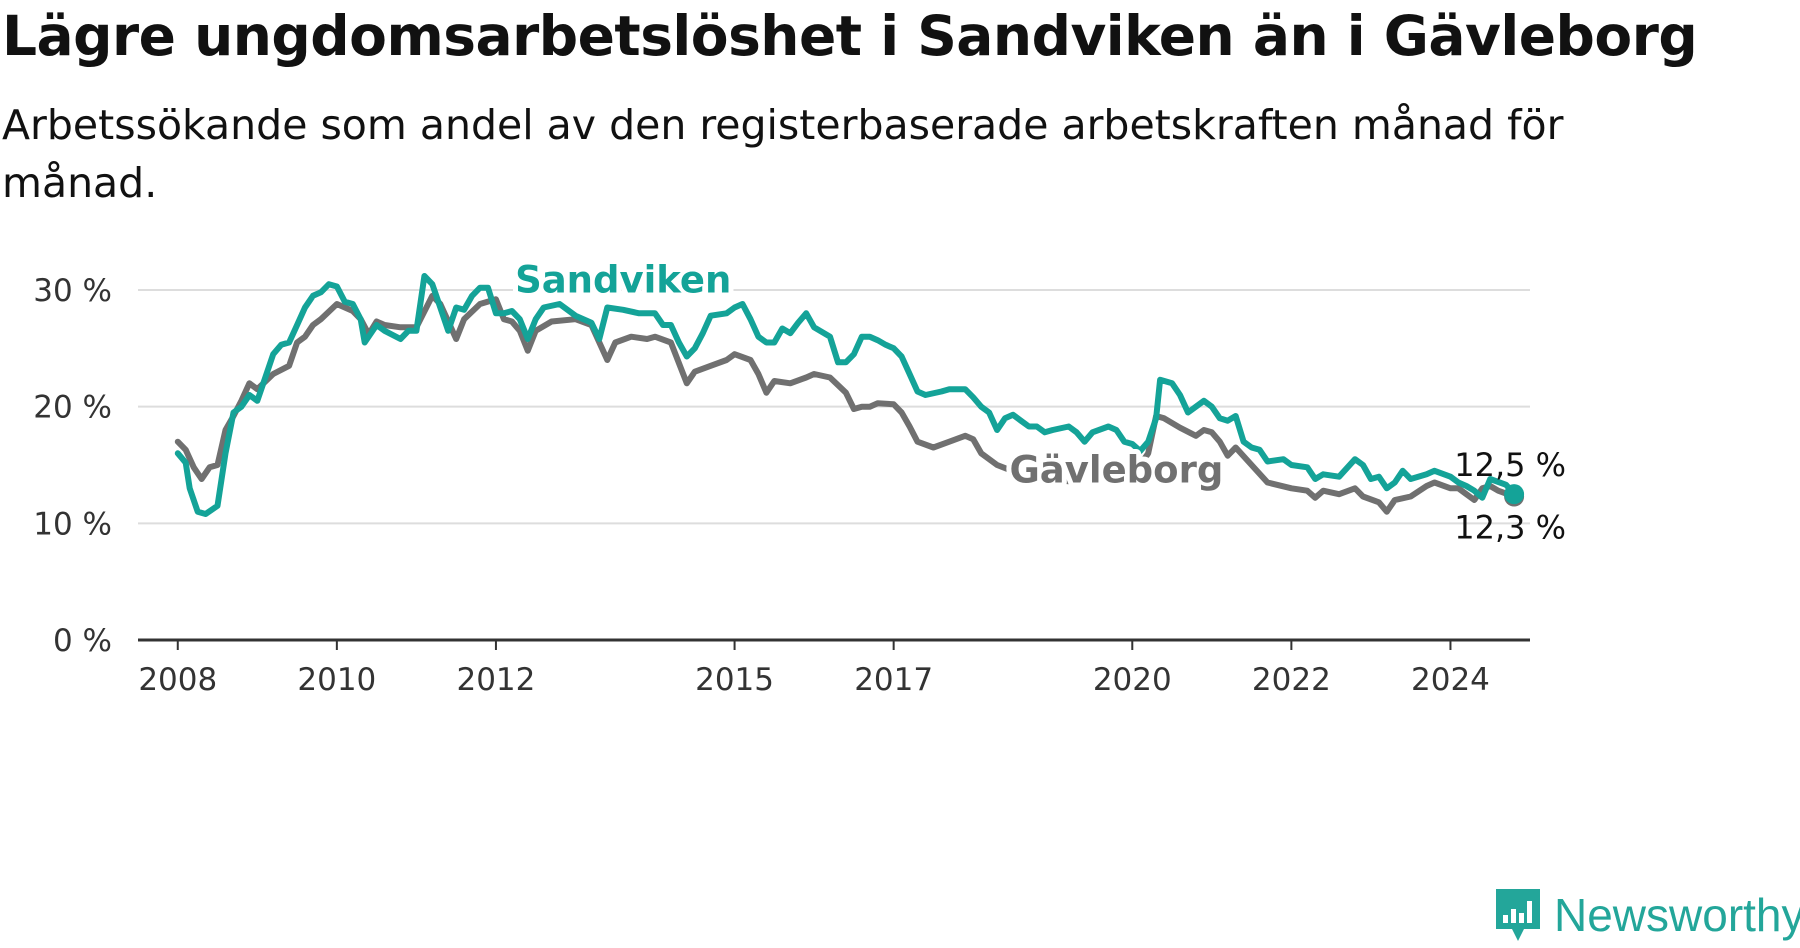 This screenshot has width=1800, height=948. I want to click on series-label-halo: Sandviken, so click(623, 279).